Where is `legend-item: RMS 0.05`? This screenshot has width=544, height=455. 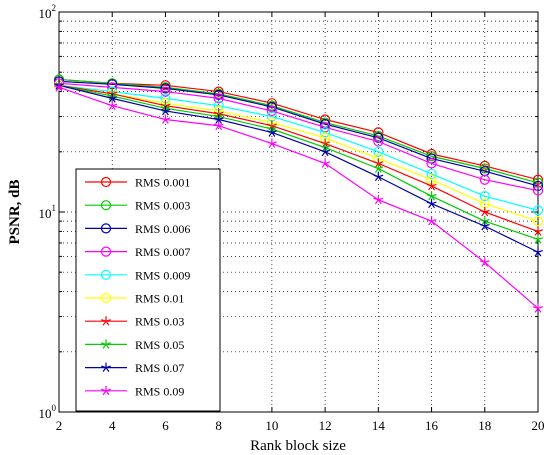
legend-item: RMS 0.05 is located at coordinates (134, 345).